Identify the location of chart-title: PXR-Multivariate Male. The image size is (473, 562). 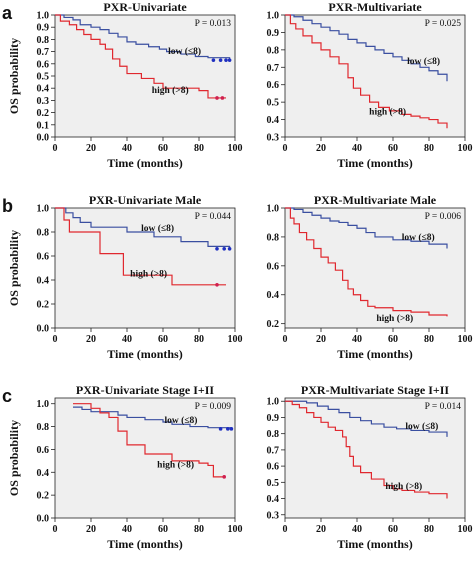
(375, 200).